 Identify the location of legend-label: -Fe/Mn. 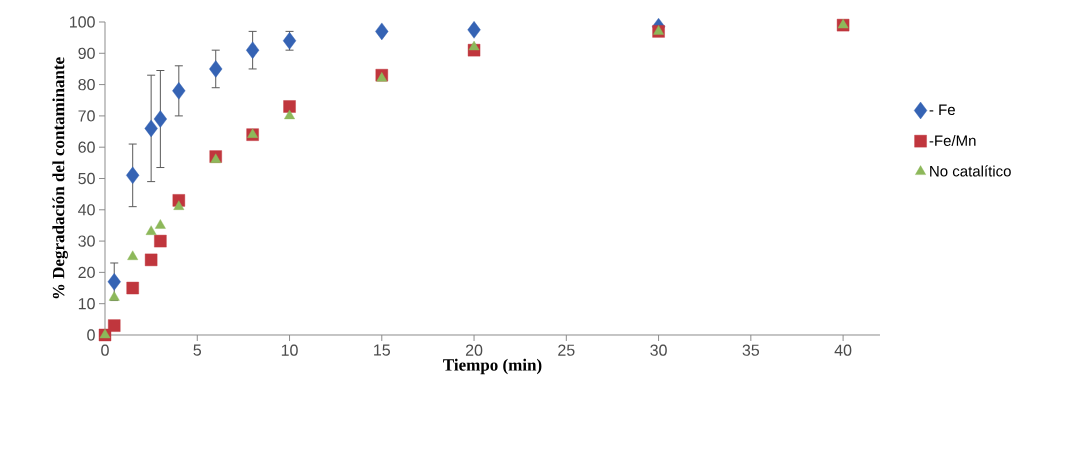
(952, 140).